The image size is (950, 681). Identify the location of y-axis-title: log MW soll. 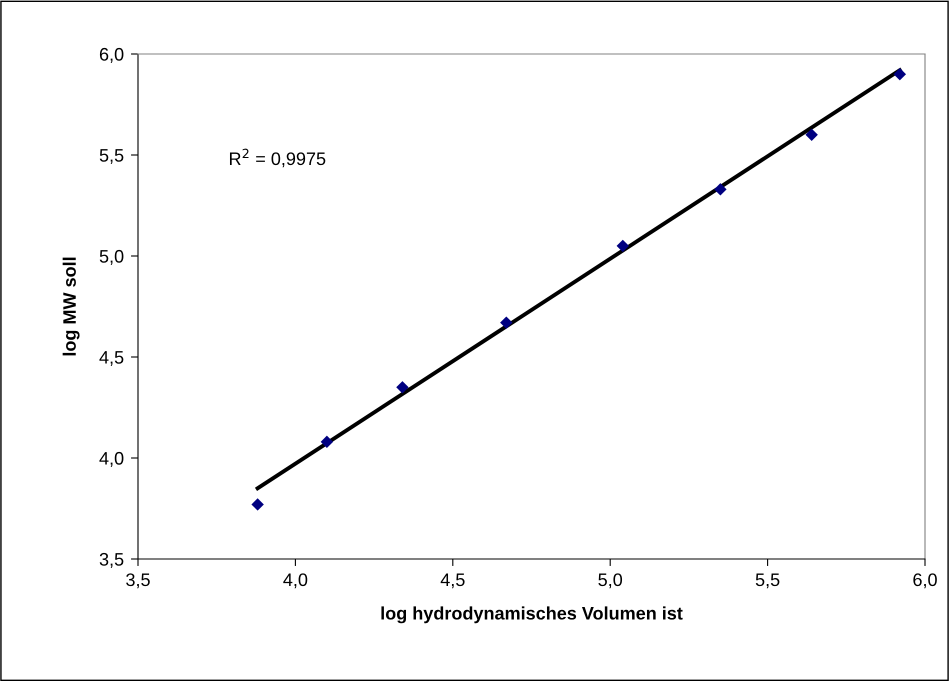
(71, 307).